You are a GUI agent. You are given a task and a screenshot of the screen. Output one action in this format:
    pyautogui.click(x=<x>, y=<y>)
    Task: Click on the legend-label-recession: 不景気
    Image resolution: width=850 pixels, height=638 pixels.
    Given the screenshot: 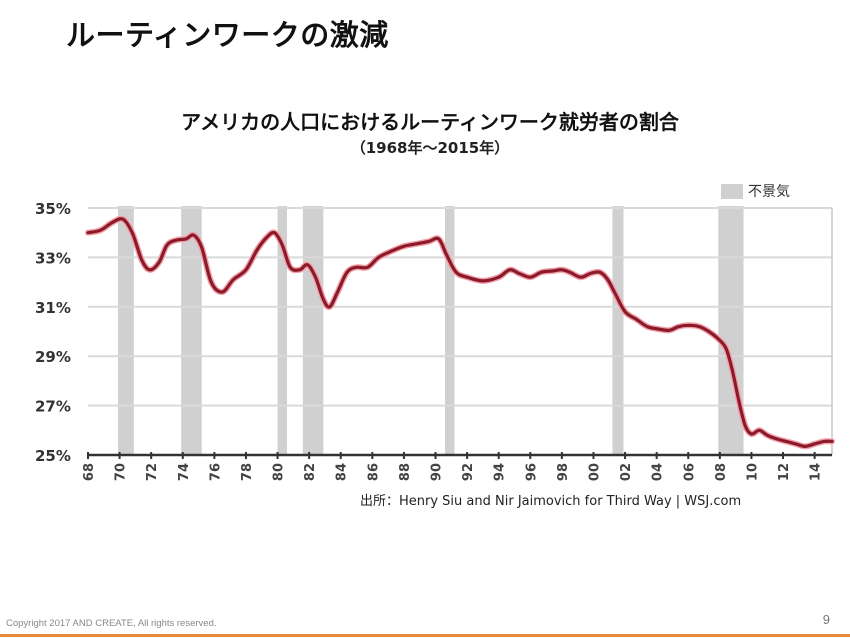 What is the action you would take?
    pyautogui.click(x=769, y=192)
    